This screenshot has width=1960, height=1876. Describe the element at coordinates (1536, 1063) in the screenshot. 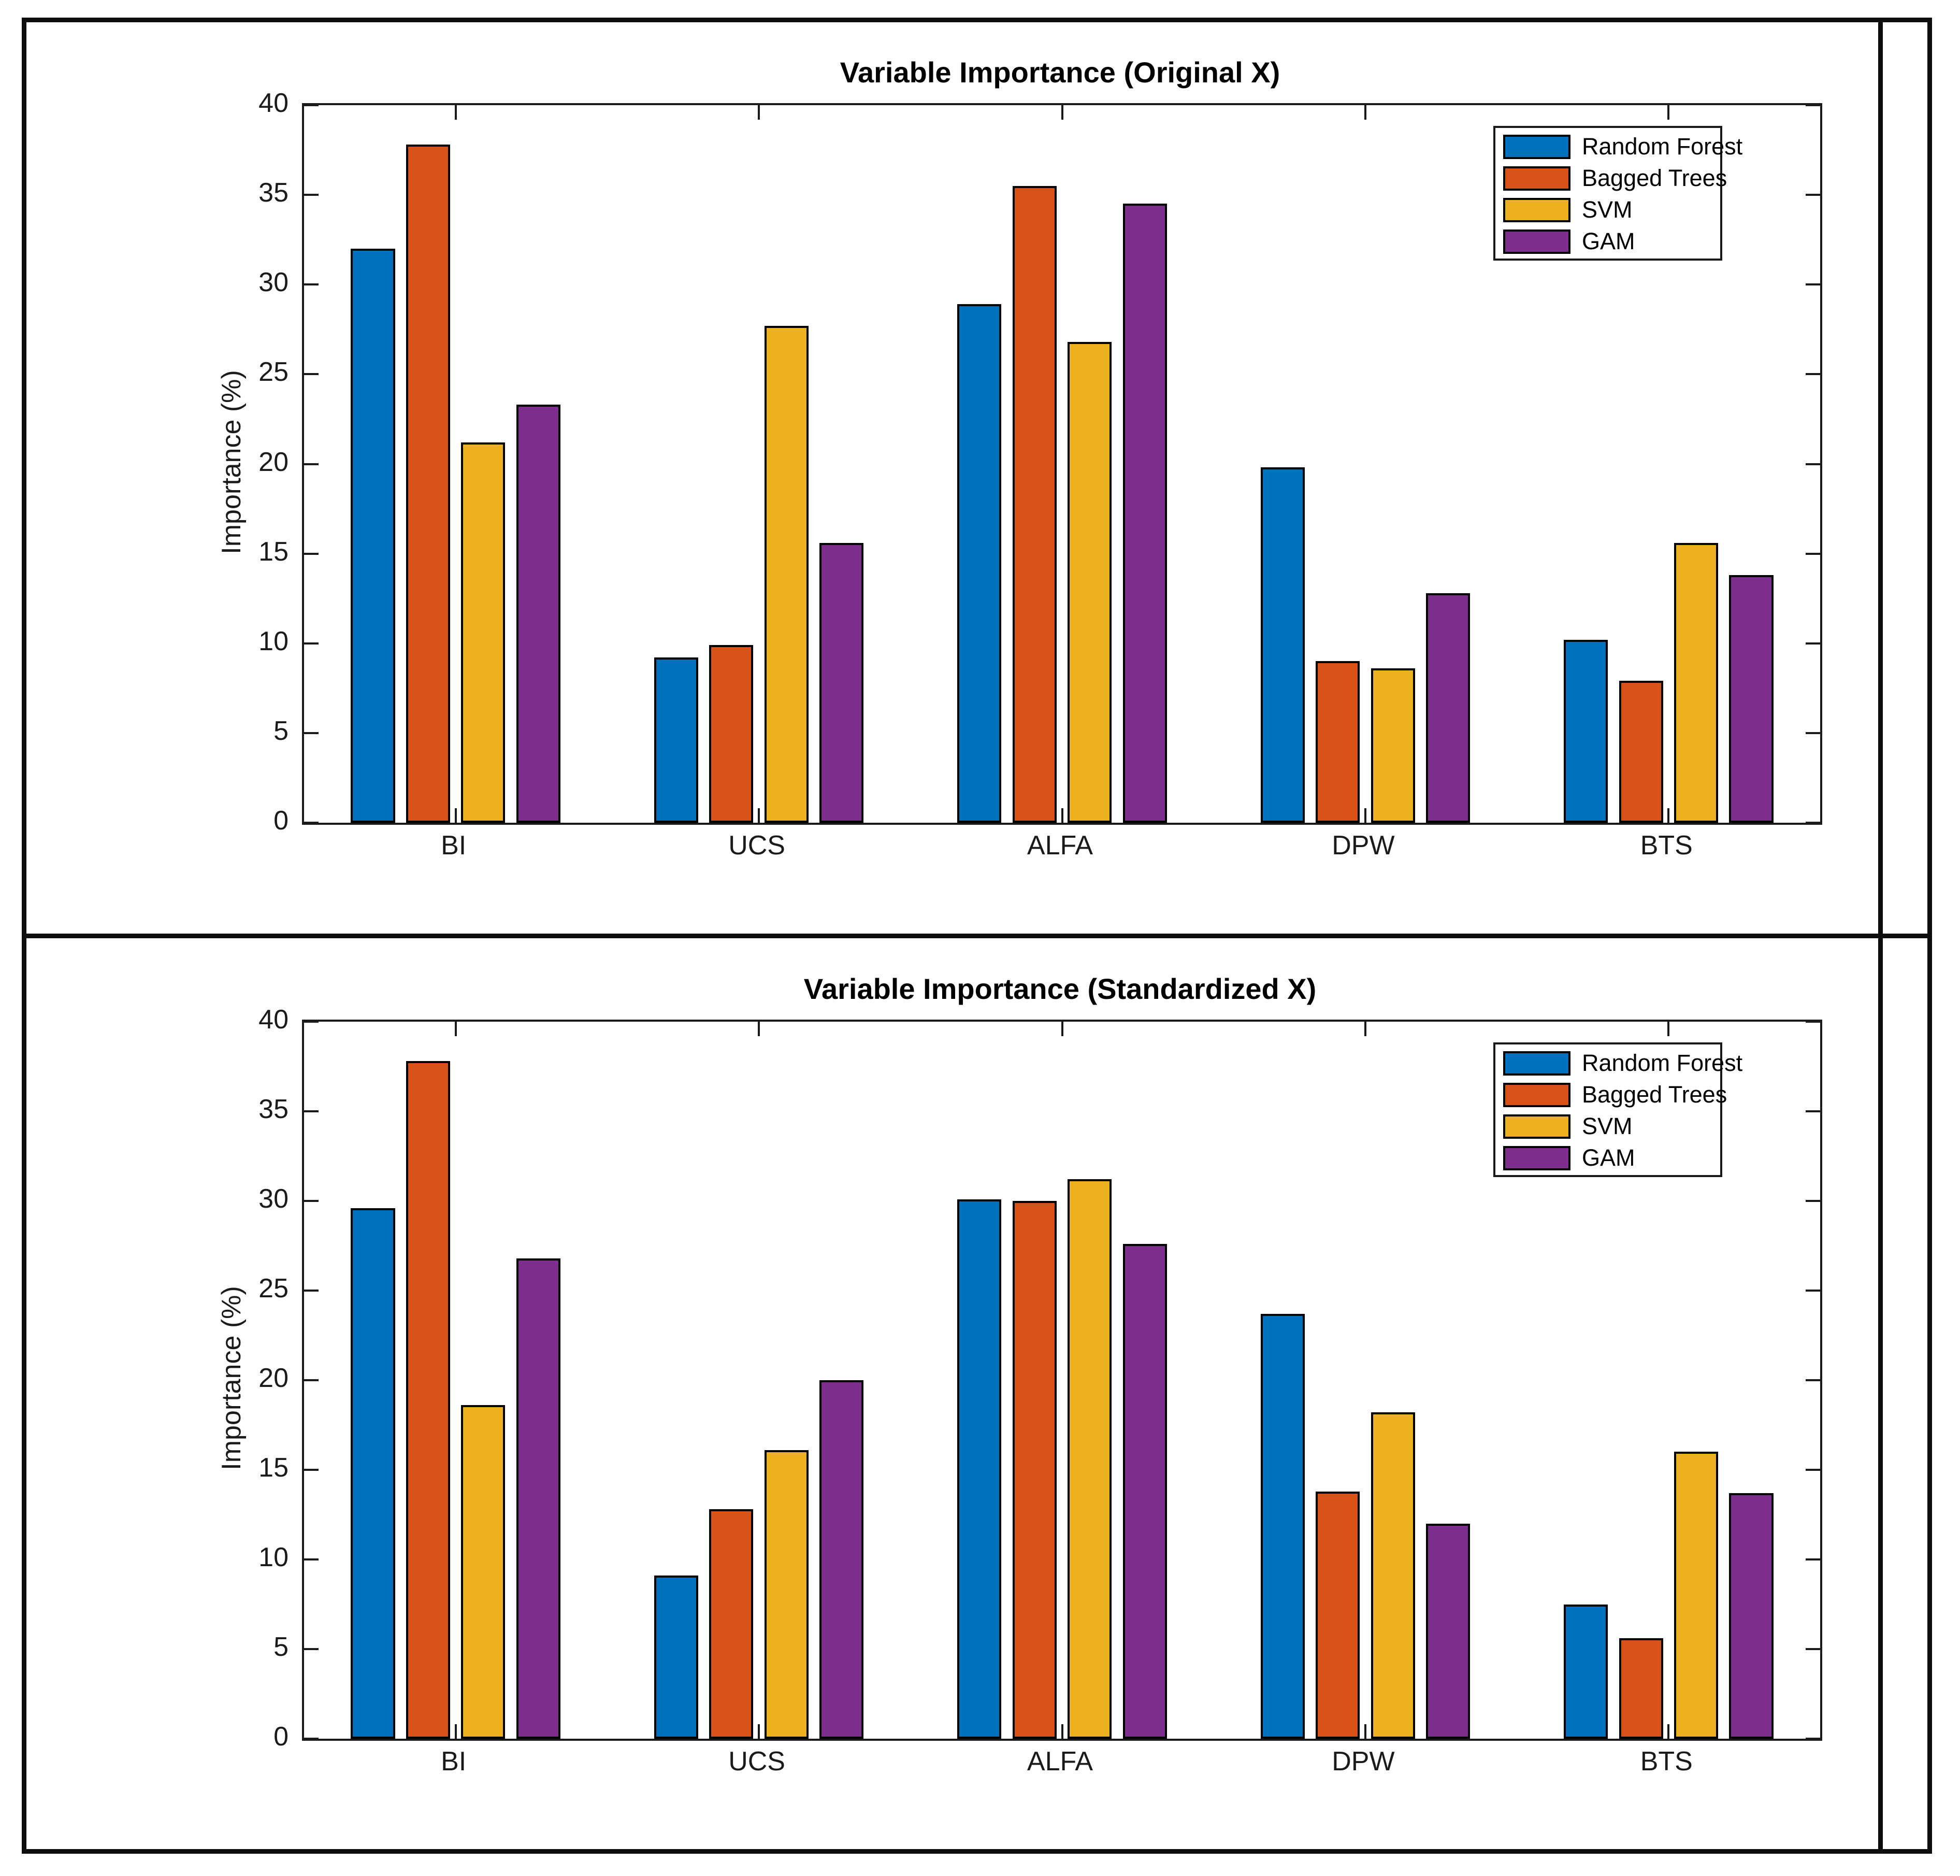

I see `legend-swatch-random-forest` at that location.